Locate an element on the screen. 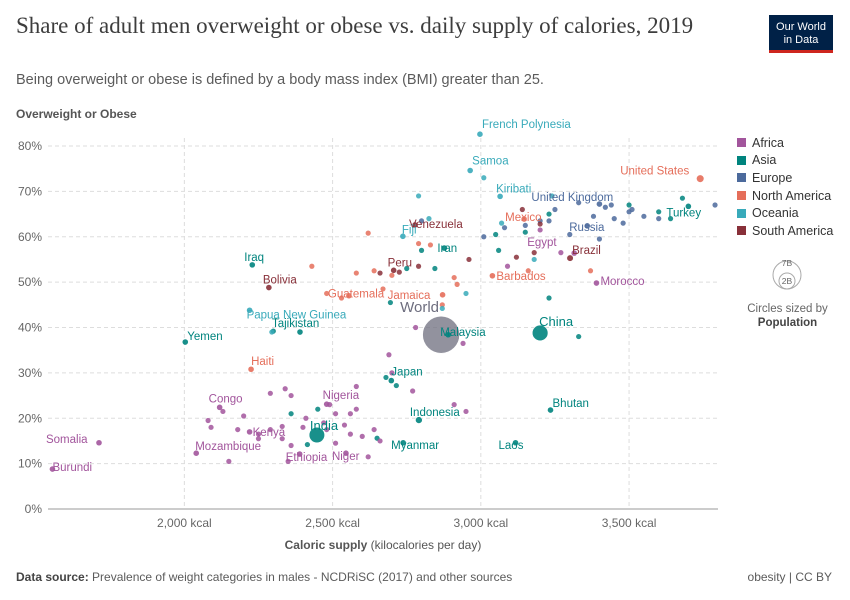 The image size is (850, 600). point-label-russia: Russia is located at coordinates (587, 228).